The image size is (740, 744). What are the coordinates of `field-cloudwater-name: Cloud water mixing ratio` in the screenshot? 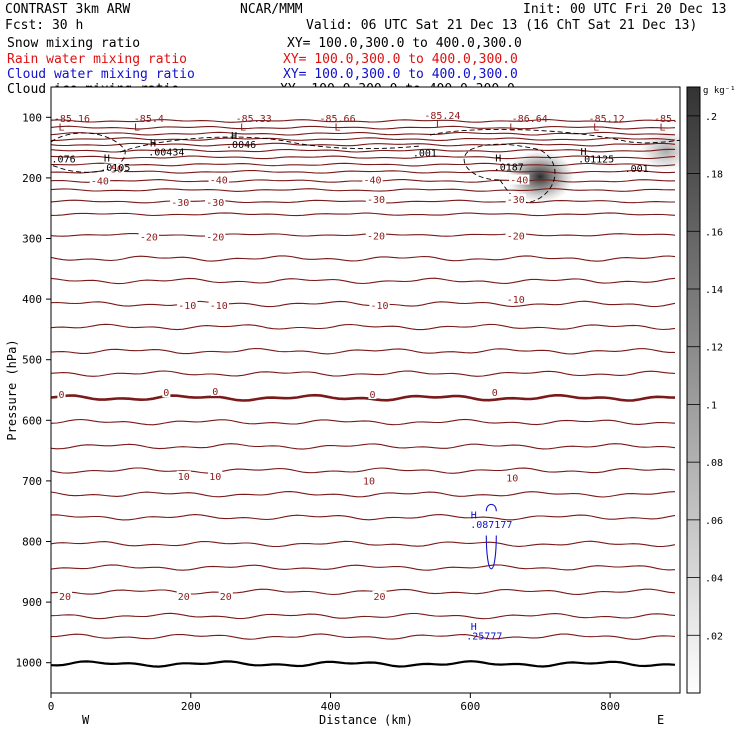 It's located at (101, 74).